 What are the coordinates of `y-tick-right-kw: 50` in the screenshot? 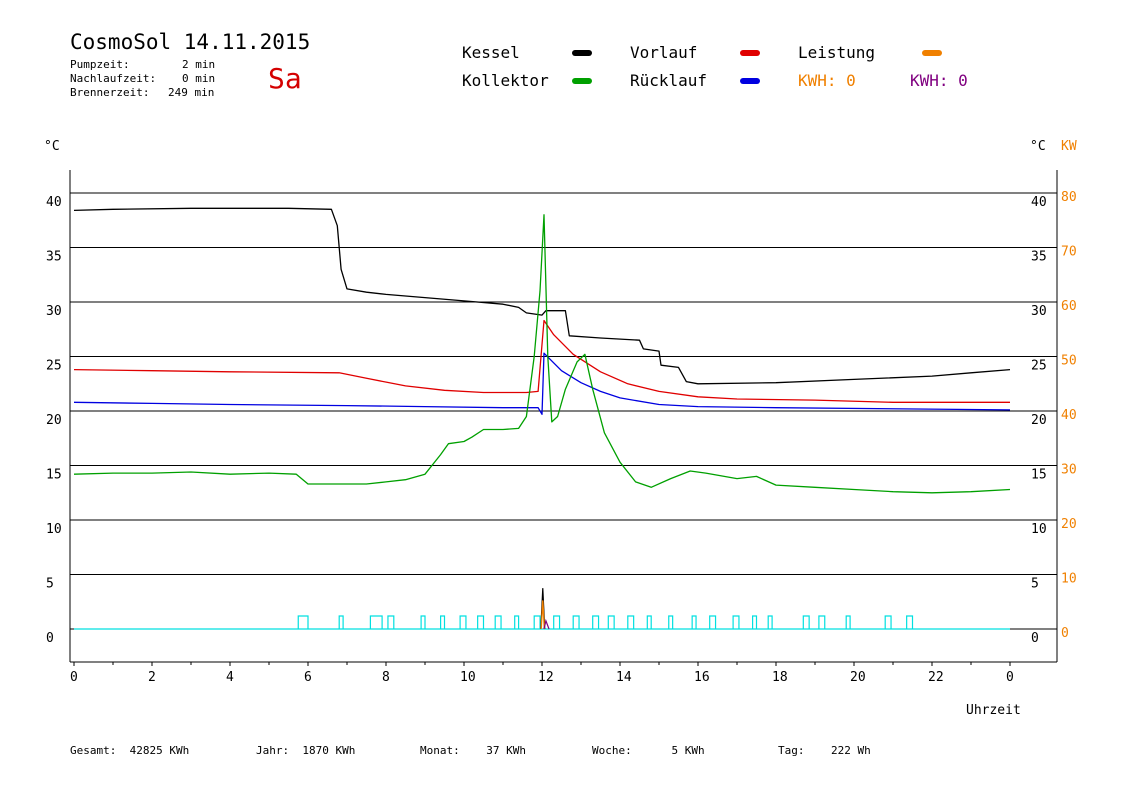 It's located at (1069, 361).